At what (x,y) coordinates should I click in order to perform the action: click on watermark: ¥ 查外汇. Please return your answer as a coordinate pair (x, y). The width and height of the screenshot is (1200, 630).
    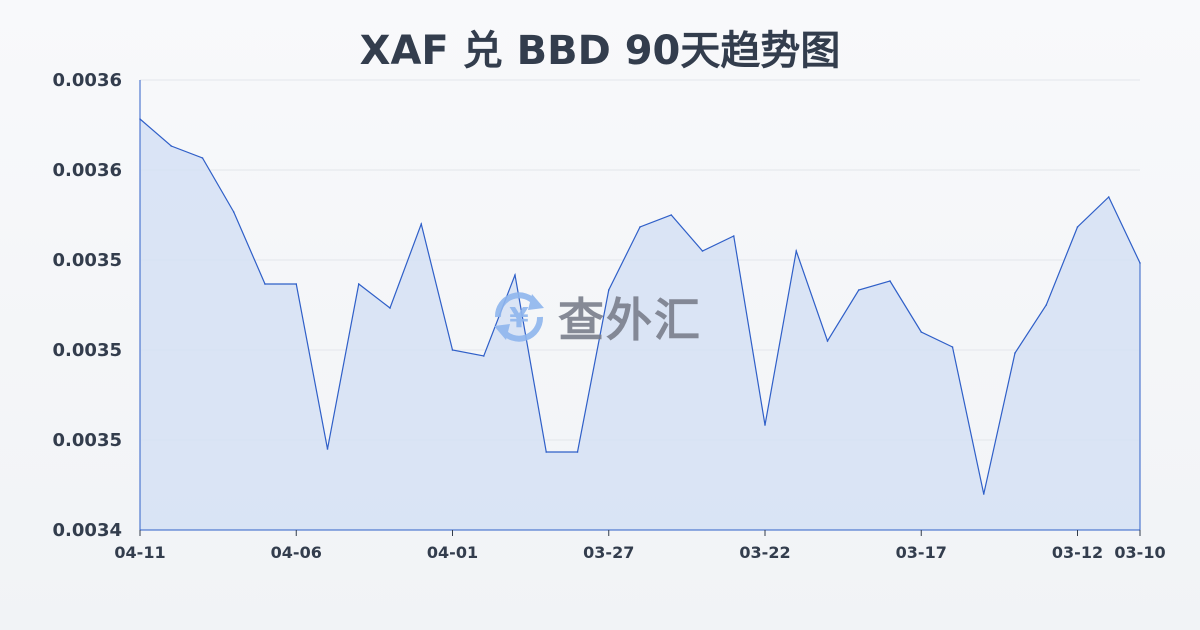
    Looking at the image, I should click on (595, 317).